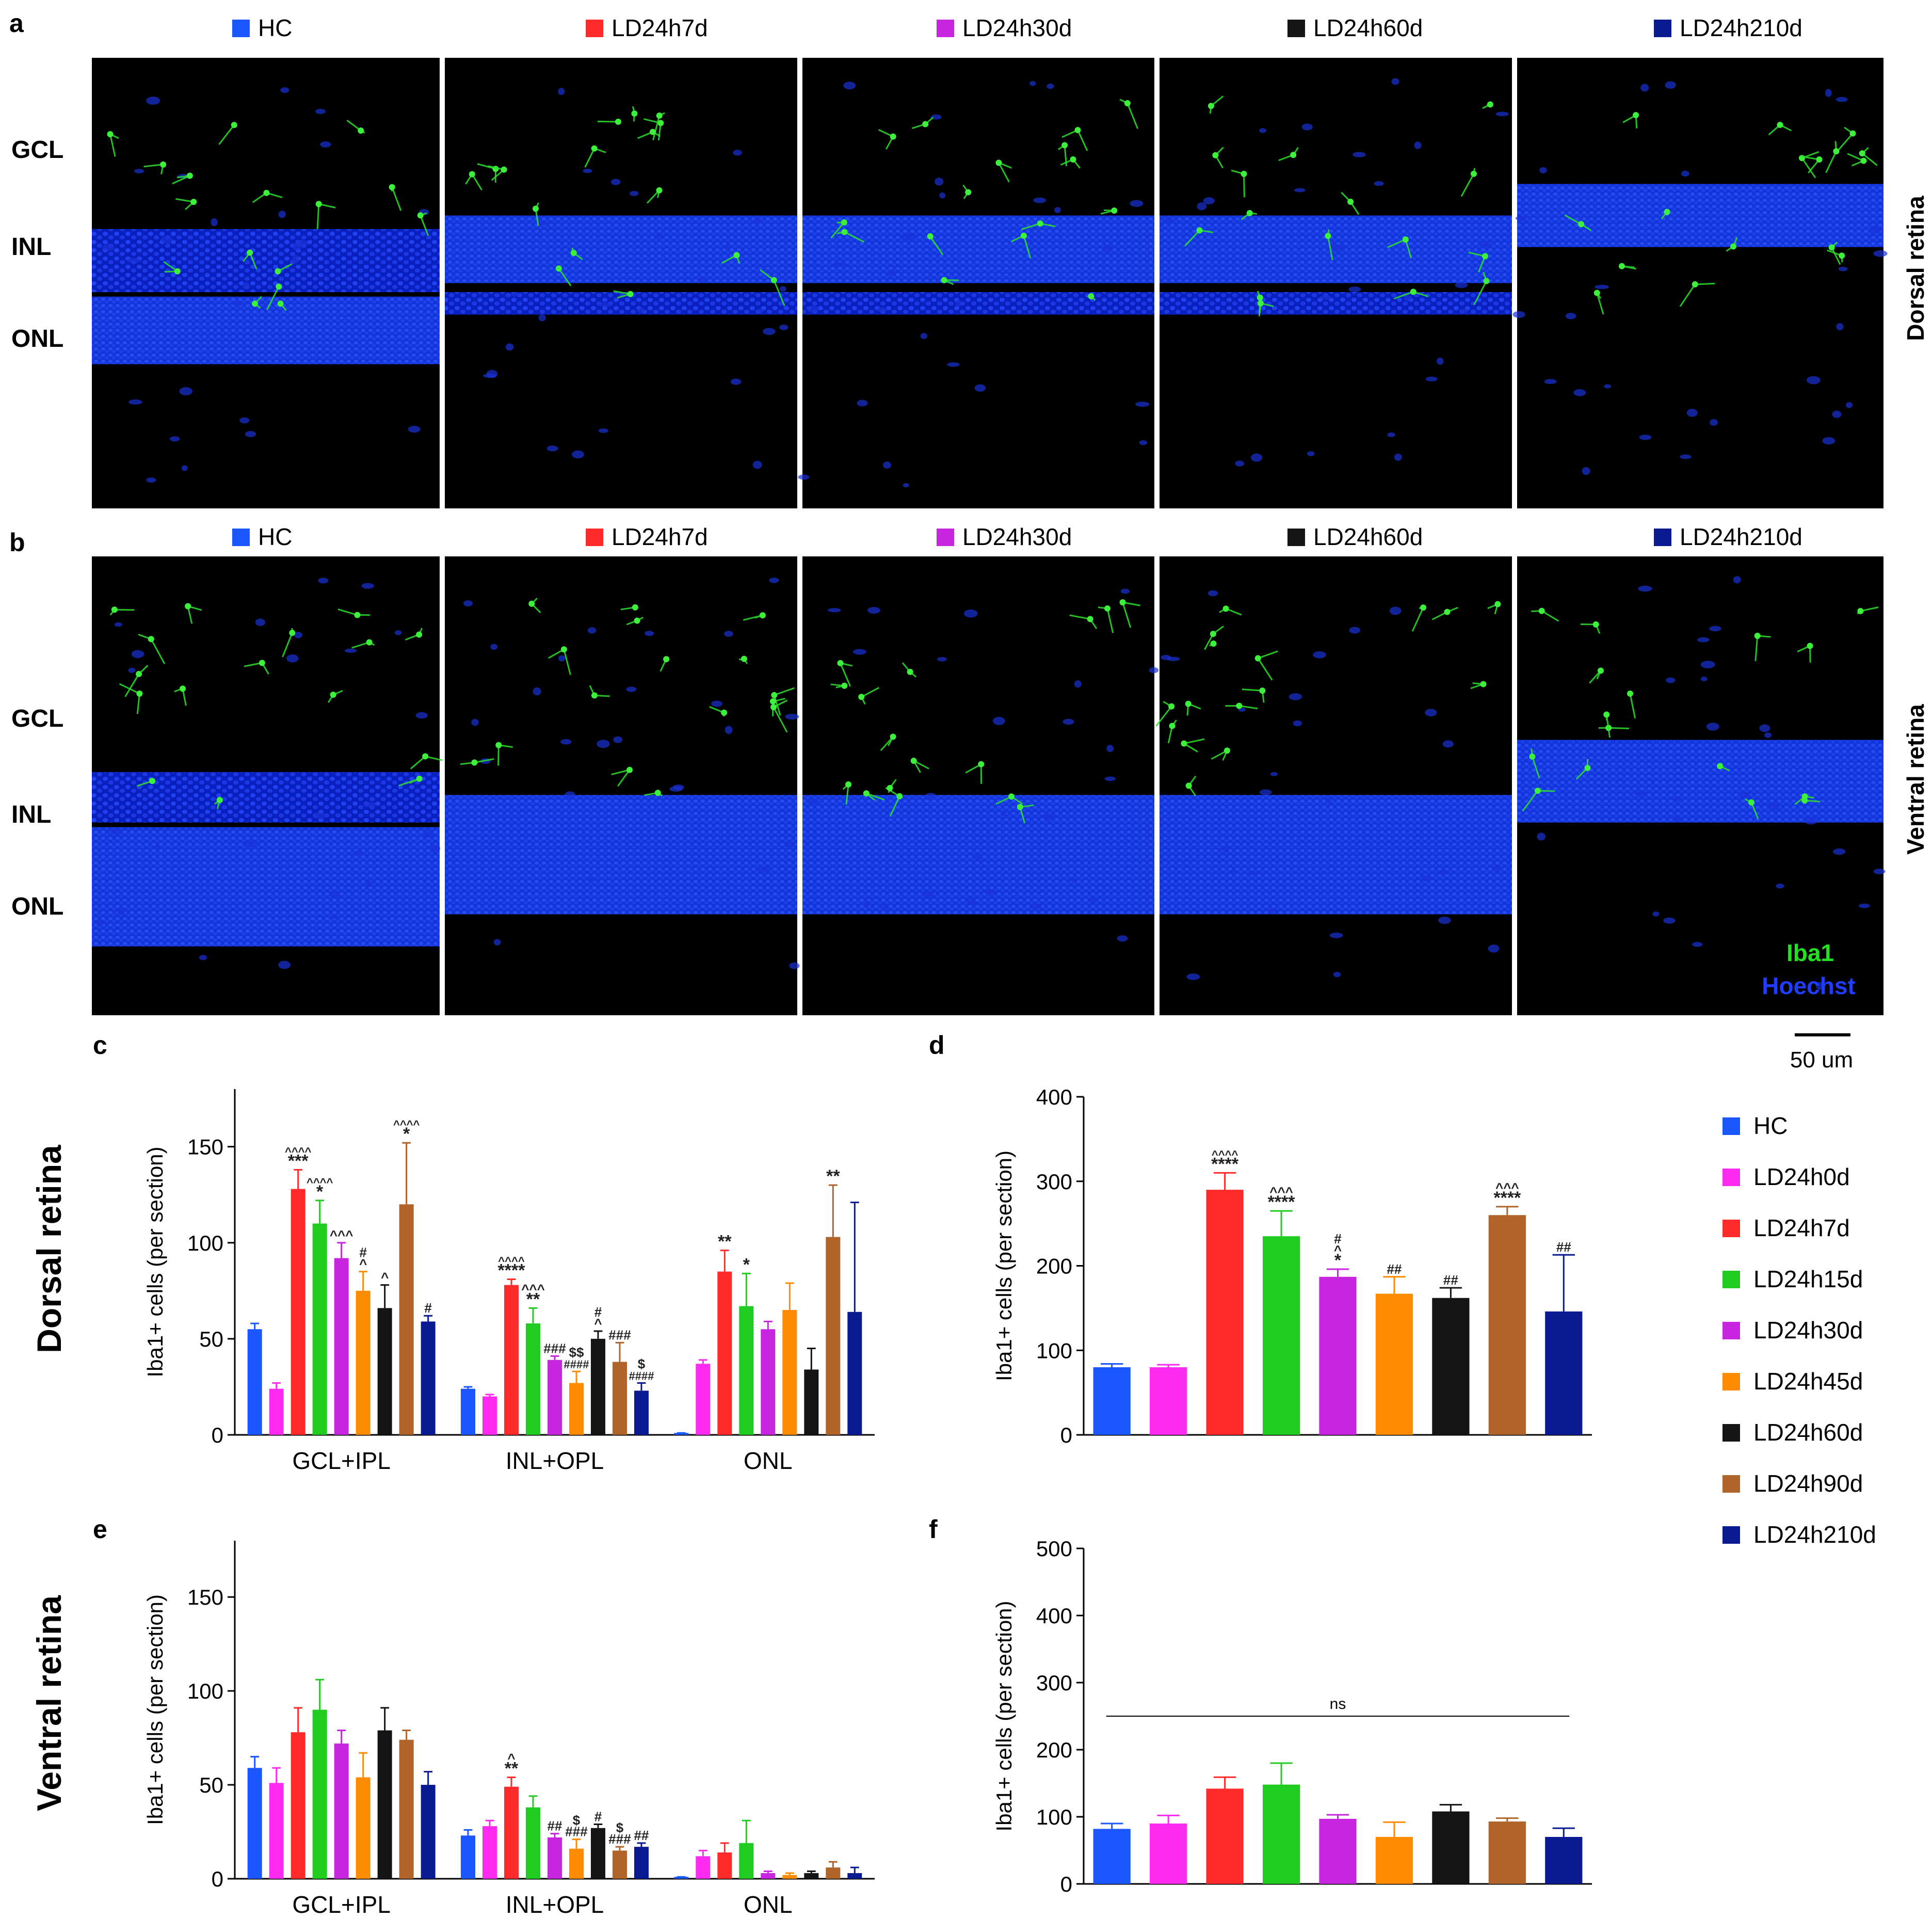  What do you see at coordinates (1066, 1884) in the screenshot?
I see `y-tick-label: 0` at bounding box center [1066, 1884].